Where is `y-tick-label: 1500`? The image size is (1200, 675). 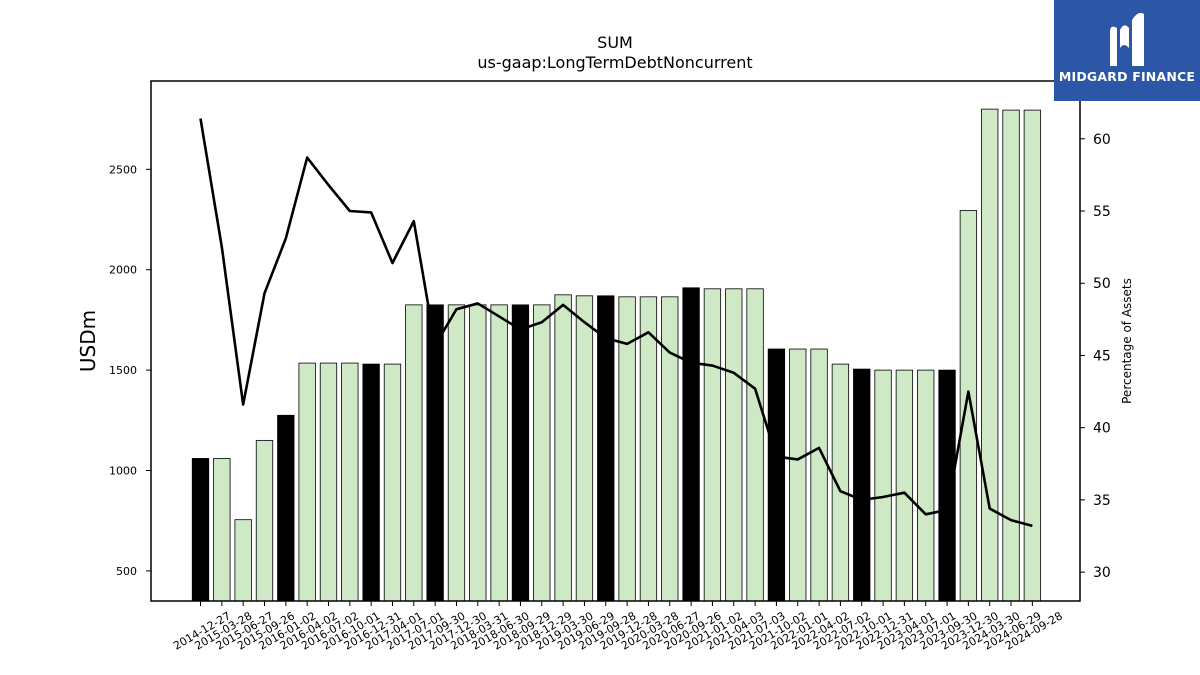
y-tick-label: 1500 is located at coordinates (123, 370).